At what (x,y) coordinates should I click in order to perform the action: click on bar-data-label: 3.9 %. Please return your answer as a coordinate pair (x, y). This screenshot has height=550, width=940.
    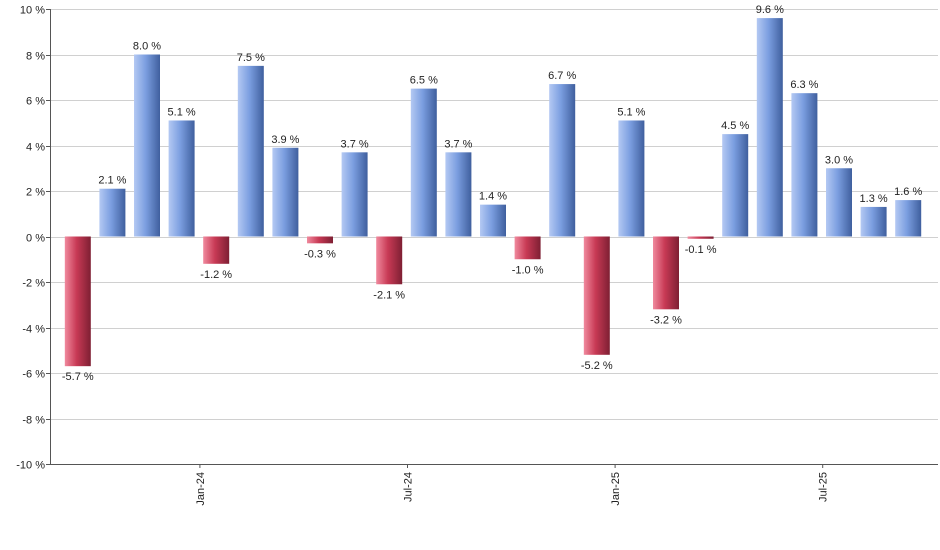
    Looking at the image, I should click on (285, 140).